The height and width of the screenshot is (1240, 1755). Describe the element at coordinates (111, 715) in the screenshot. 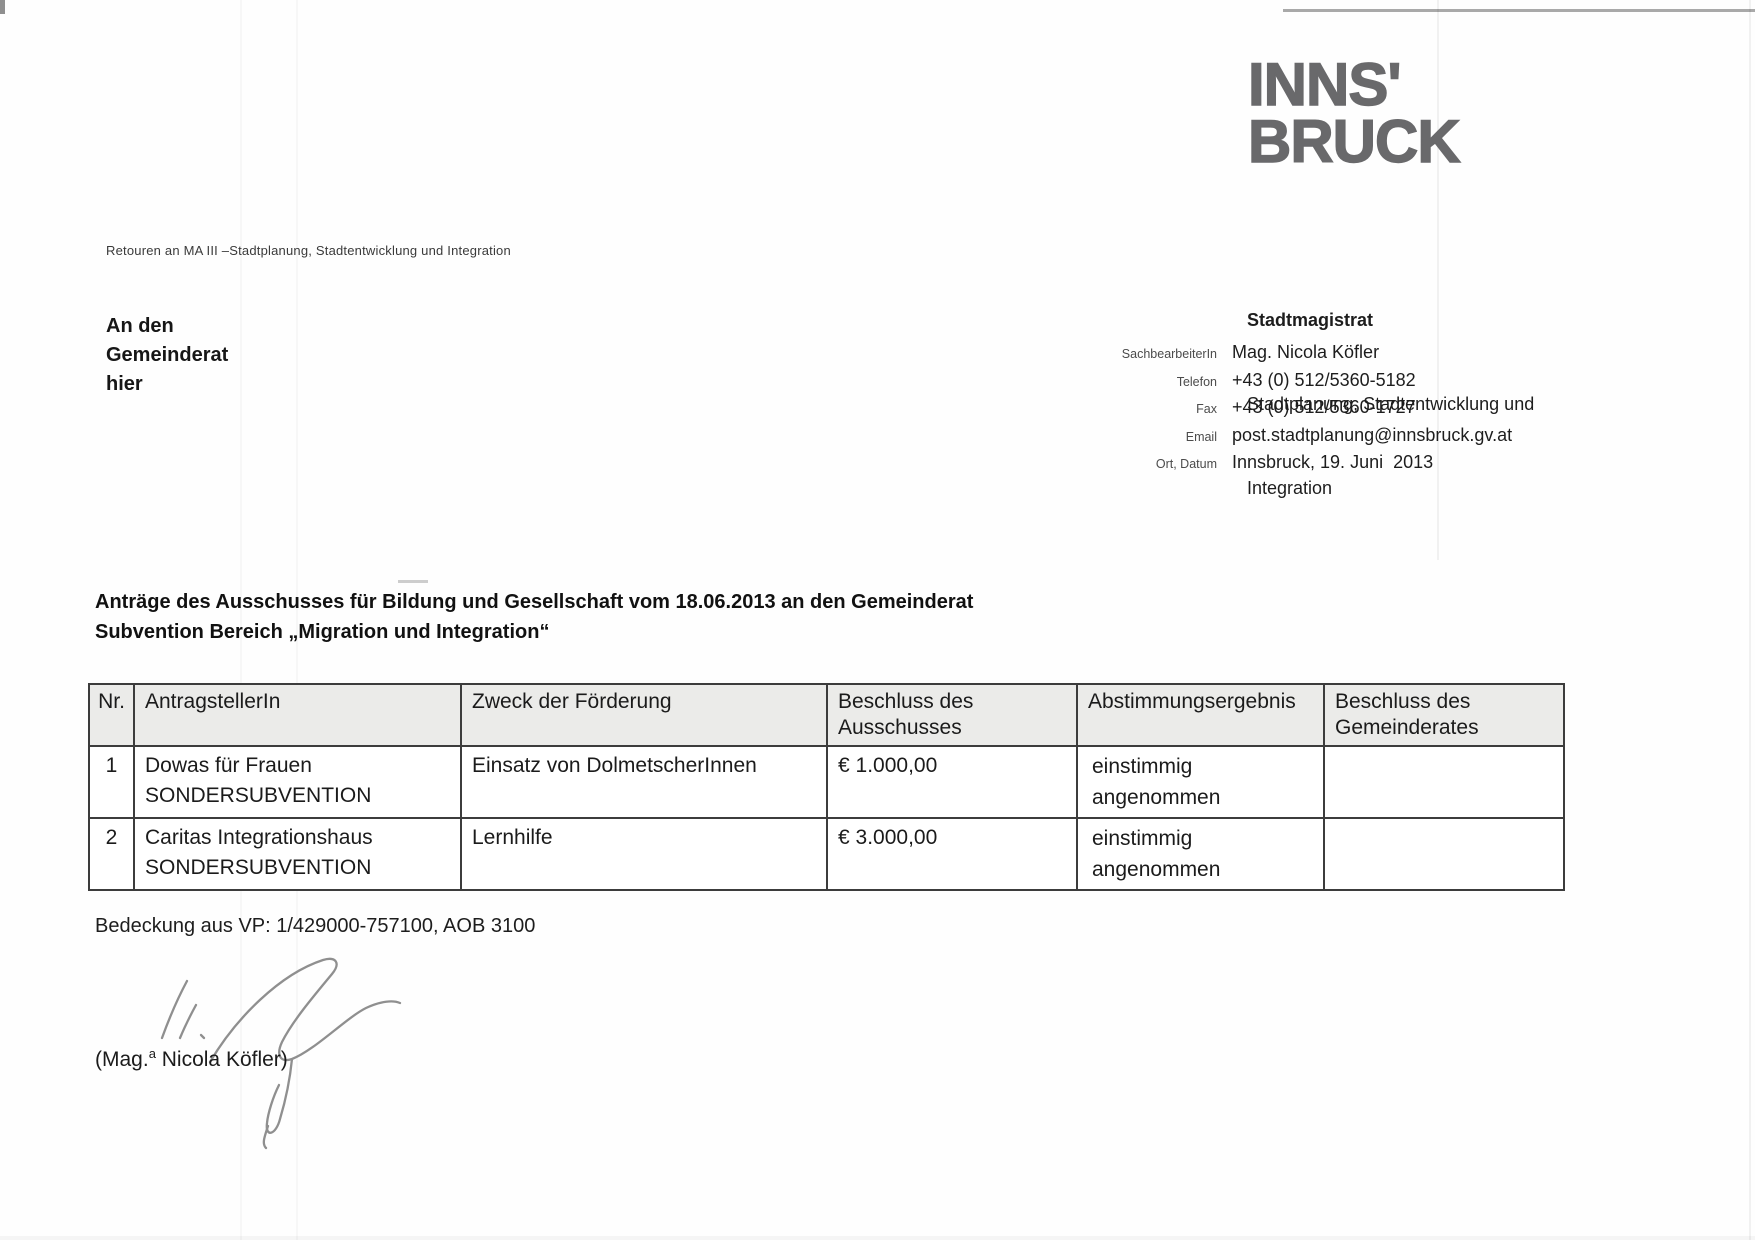

I see `col-header-nr: Nr.` at that location.